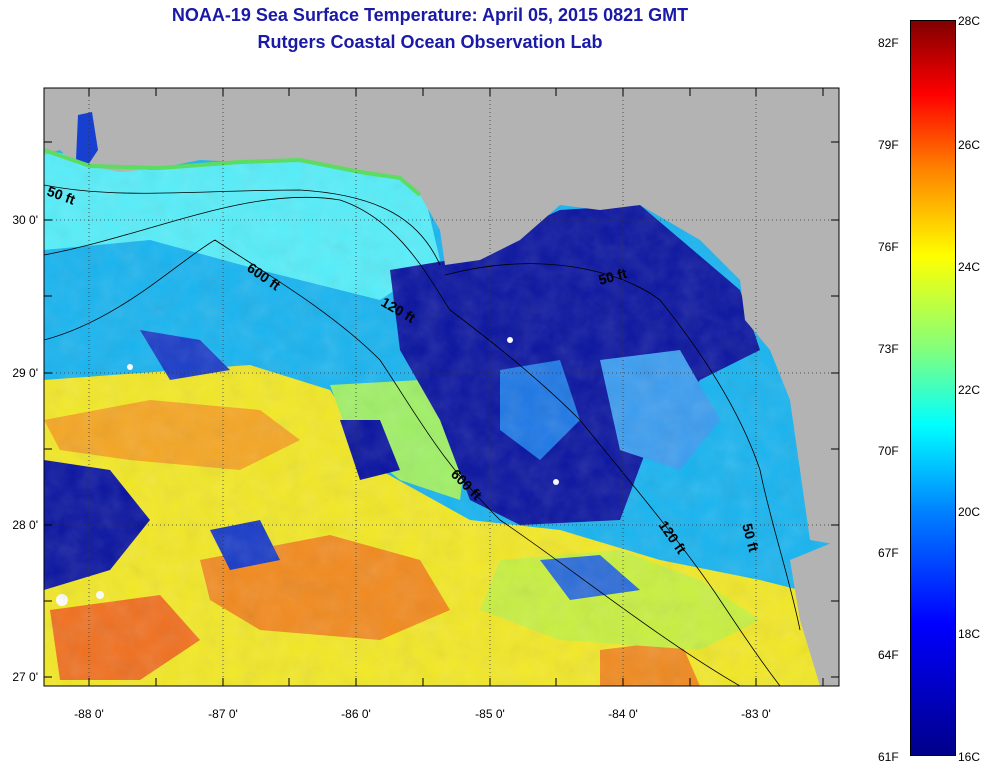 The image size is (992, 770). I want to click on contour-label-50ft-east: 50 ft, so click(613, 276).